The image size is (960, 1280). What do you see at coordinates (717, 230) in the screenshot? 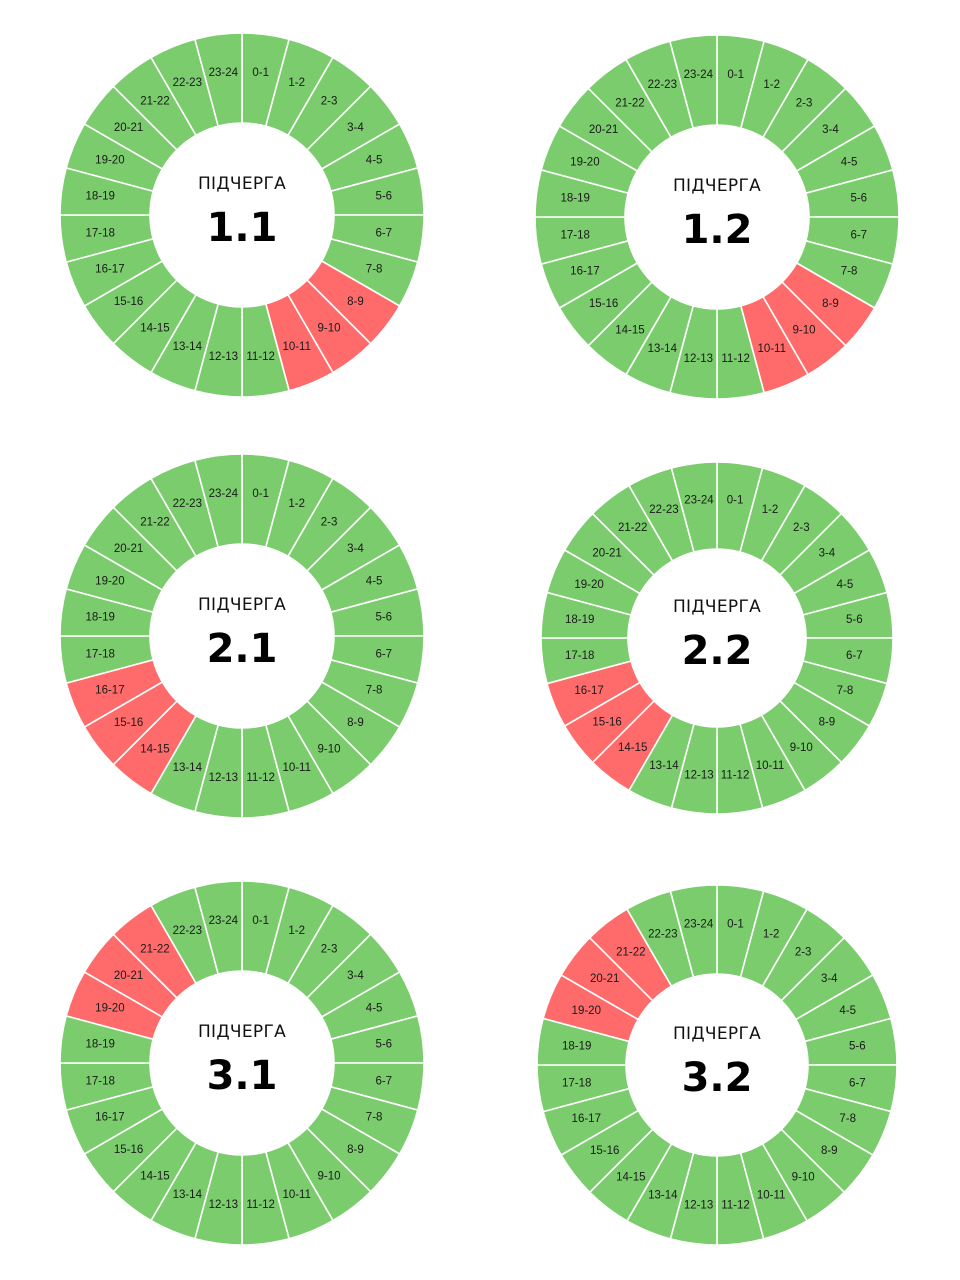
I see `center-value: 1.2` at bounding box center [717, 230].